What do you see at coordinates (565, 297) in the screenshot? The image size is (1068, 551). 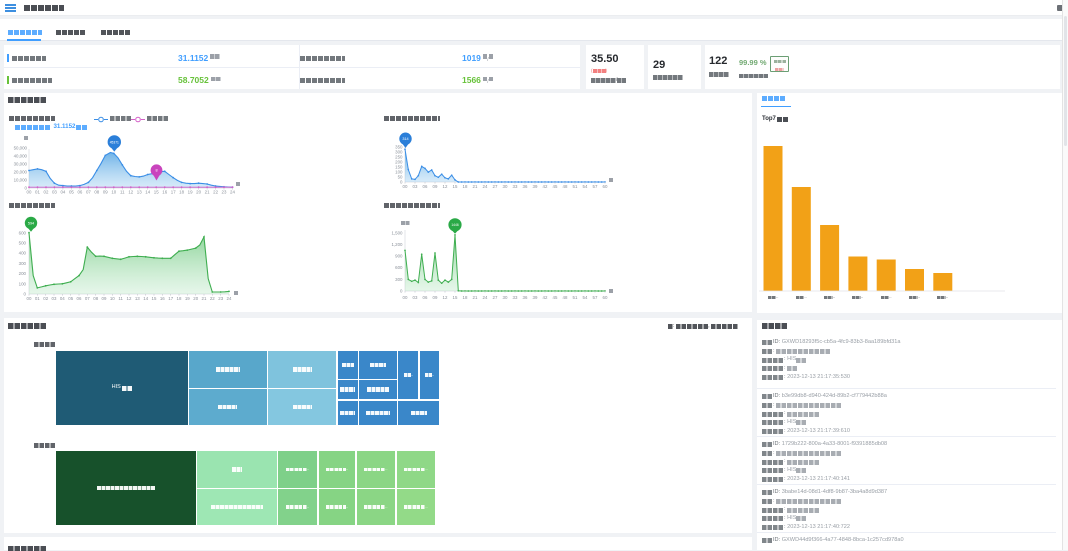 I see `svg-text: 48` at bounding box center [565, 297].